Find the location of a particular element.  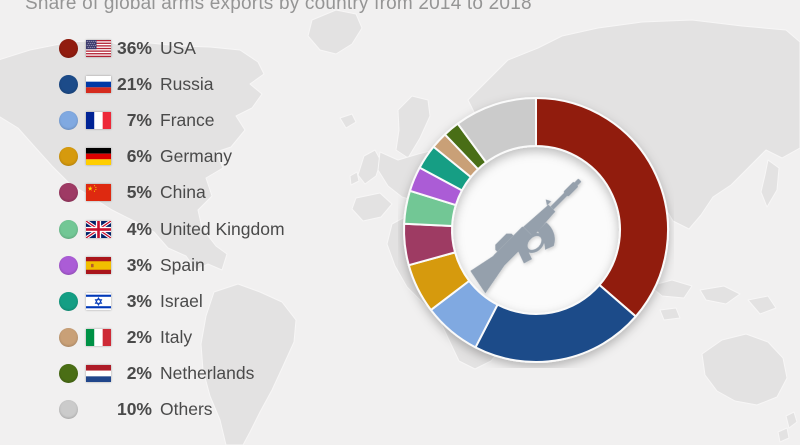

donut-segment-usa is located at coordinates (602, 207).